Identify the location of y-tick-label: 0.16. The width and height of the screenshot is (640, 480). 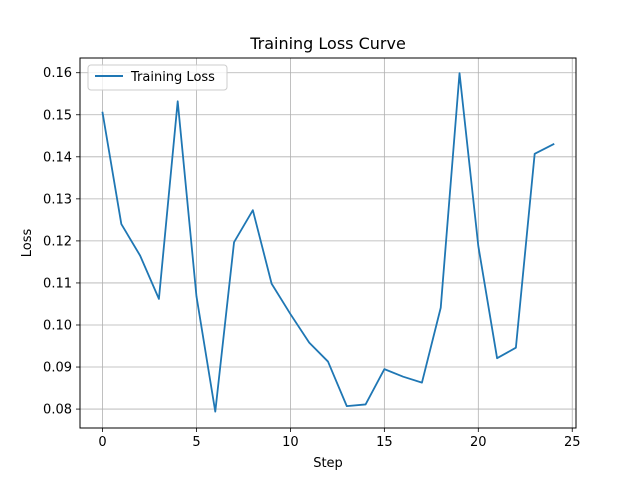
(57, 73).